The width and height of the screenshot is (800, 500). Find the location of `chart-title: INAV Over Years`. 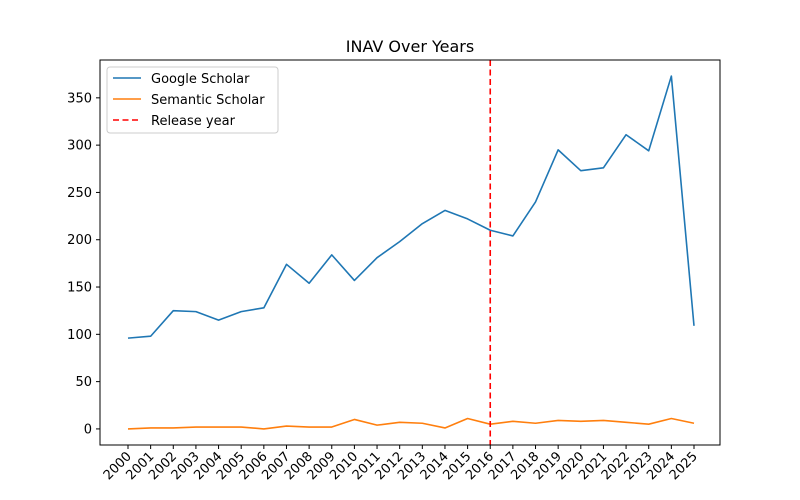

chart-title: INAV Over Years is located at coordinates (410, 46).